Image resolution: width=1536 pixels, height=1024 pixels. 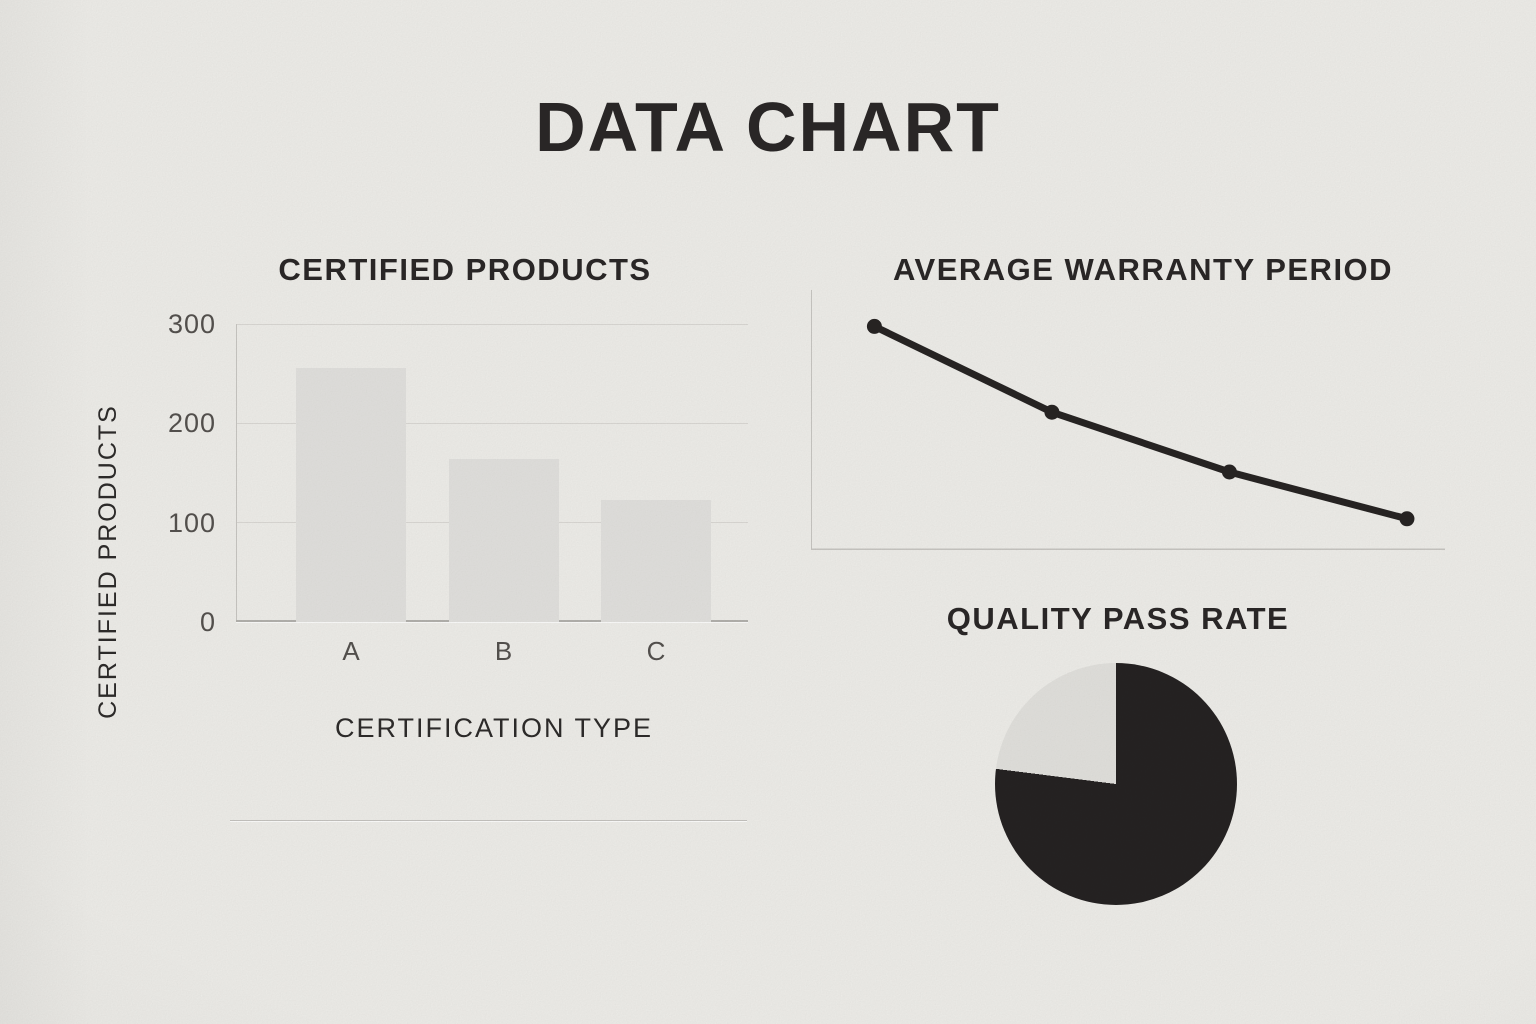 I want to click on bar-A, so click(x=351, y=494).